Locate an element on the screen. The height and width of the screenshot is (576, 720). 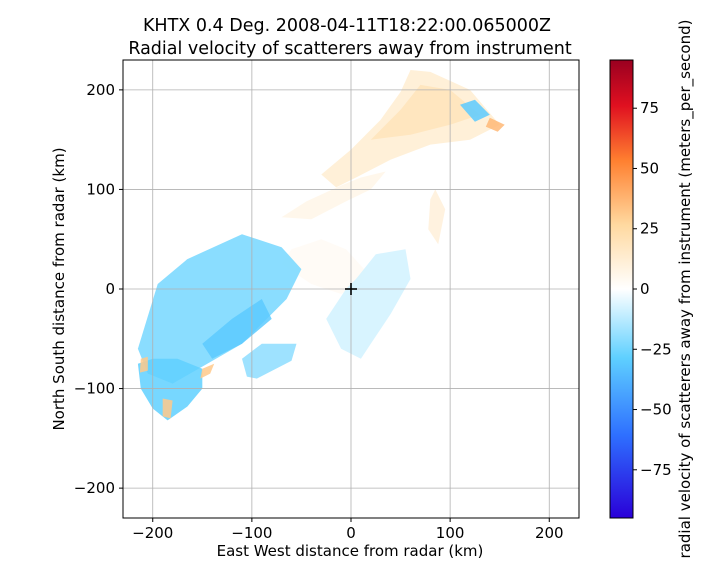
x-tick-label: 100 is located at coordinates (450, 533).